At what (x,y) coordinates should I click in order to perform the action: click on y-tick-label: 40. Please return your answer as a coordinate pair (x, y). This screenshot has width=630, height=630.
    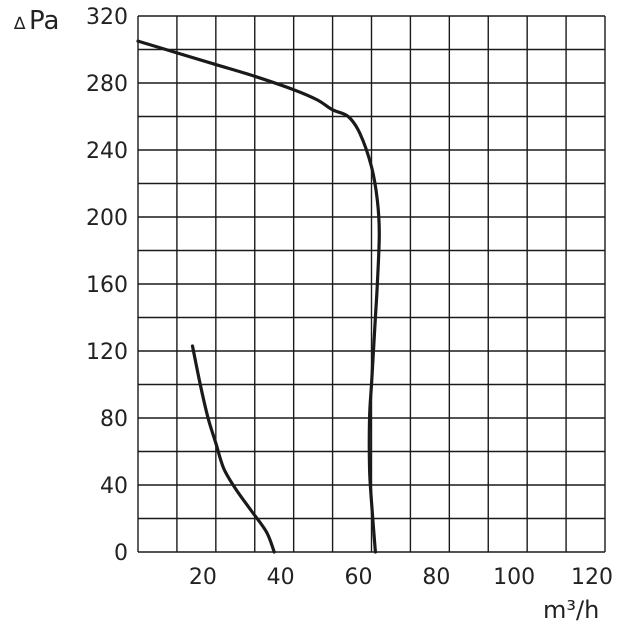
    Looking at the image, I should click on (114, 486).